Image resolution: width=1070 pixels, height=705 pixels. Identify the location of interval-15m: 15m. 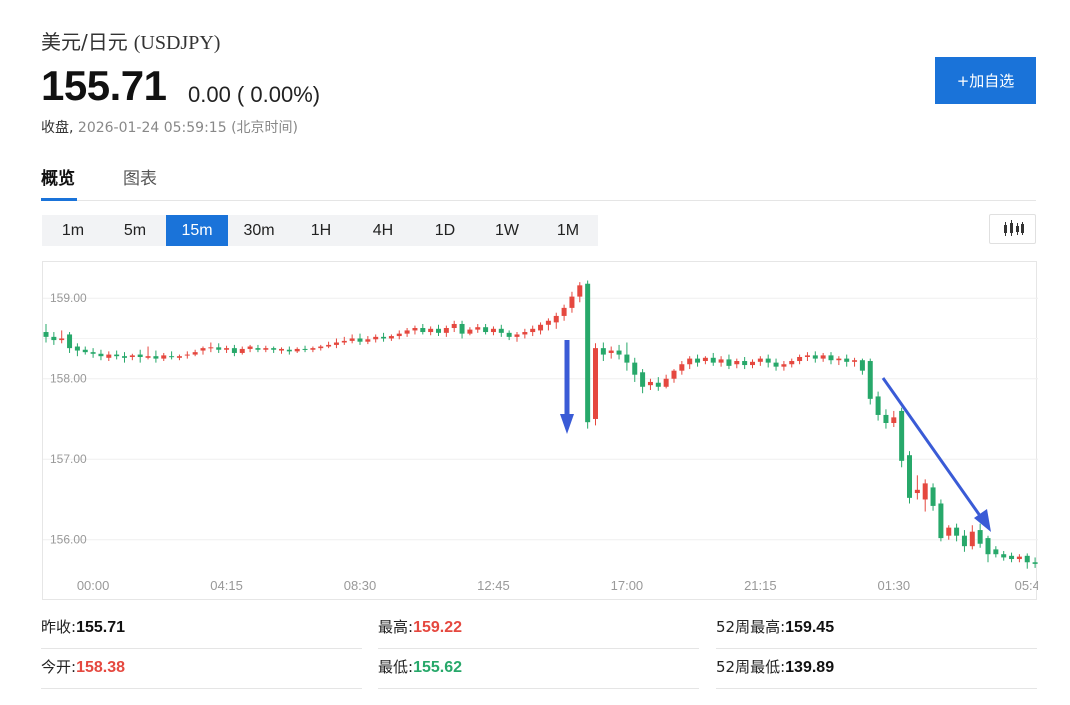
(197, 230).